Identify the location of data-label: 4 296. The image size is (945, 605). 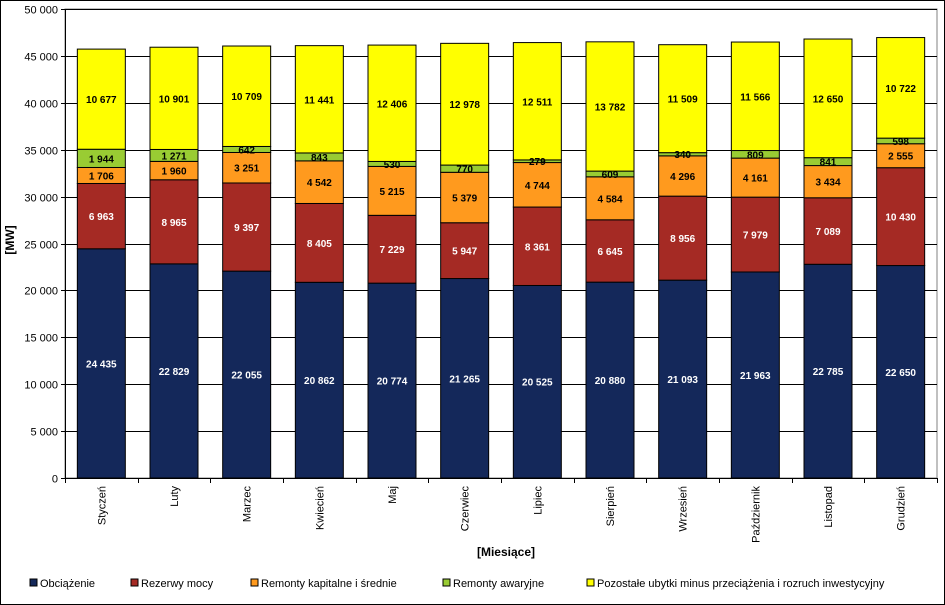
(682, 177).